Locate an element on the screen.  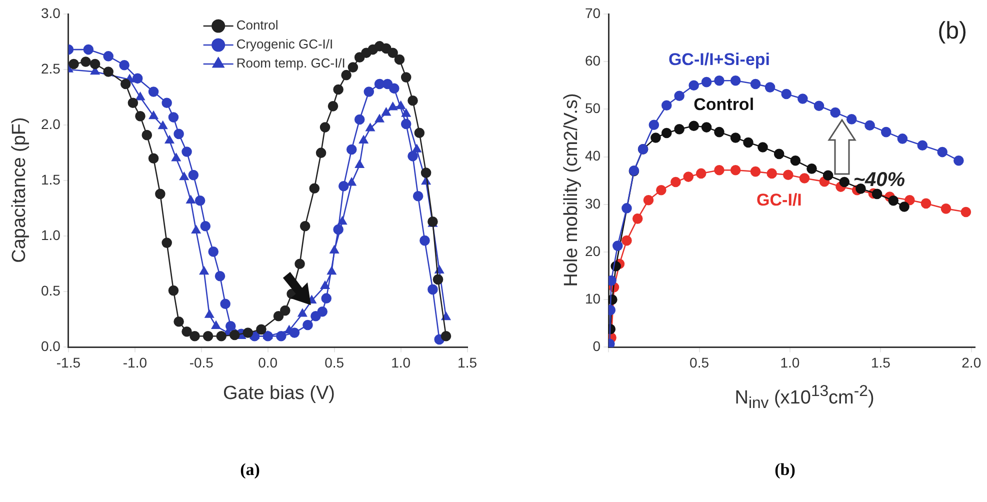
y-tick-label: 1.0 is located at coordinates (50, 234).